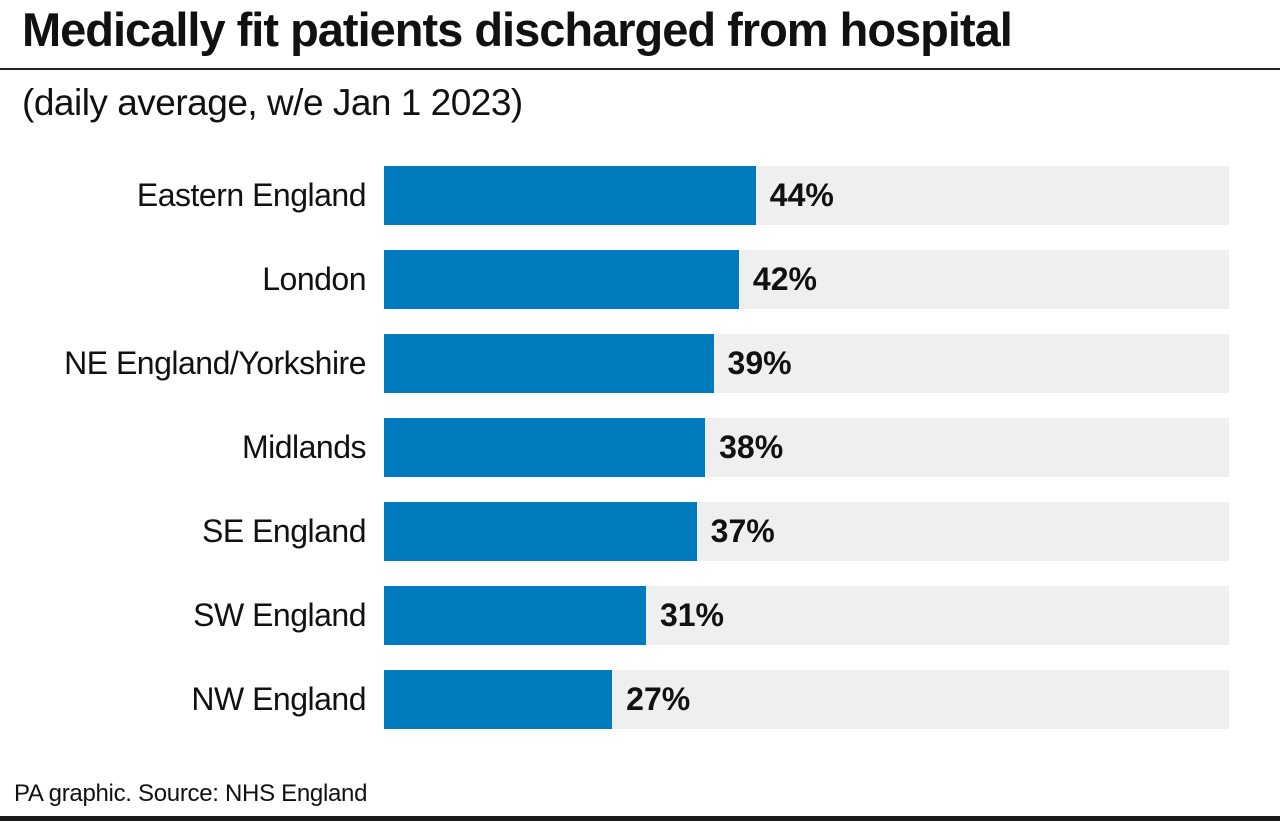  What do you see at coordinates (691, 615) in the screenshot?
I see `value-label: 31%` at bounding box center [691, 615].